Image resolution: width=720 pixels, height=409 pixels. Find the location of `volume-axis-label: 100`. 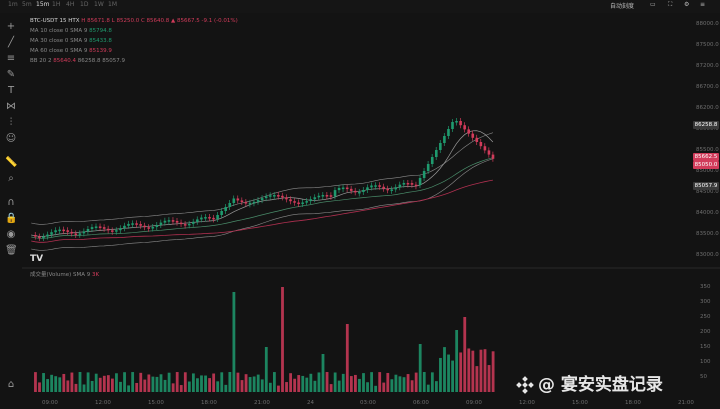

volume-axis-label: 100 is located at coordinates (705, 362).